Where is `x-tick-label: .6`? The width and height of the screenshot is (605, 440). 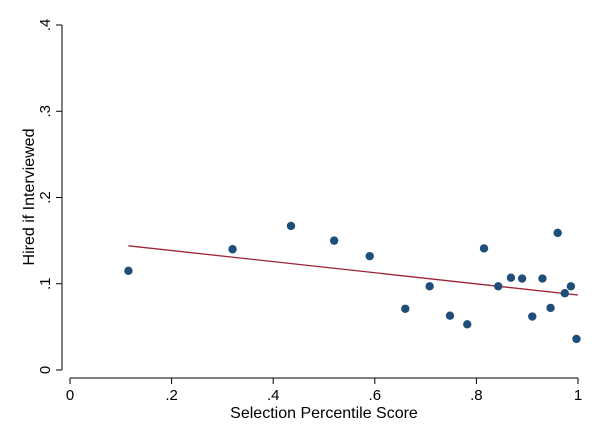
x-tick-label: .6 is located at coordinates (375, 395).